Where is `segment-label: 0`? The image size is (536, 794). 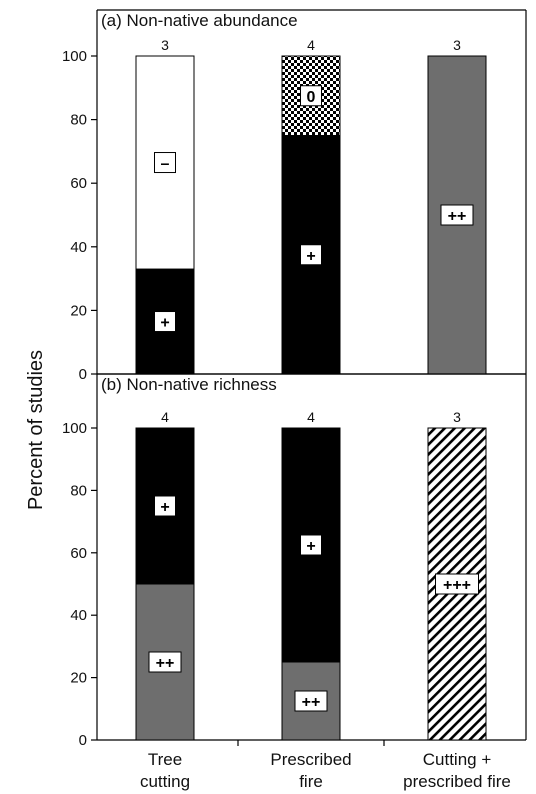
segment-label: 0 is located at coordinates (311, 97).